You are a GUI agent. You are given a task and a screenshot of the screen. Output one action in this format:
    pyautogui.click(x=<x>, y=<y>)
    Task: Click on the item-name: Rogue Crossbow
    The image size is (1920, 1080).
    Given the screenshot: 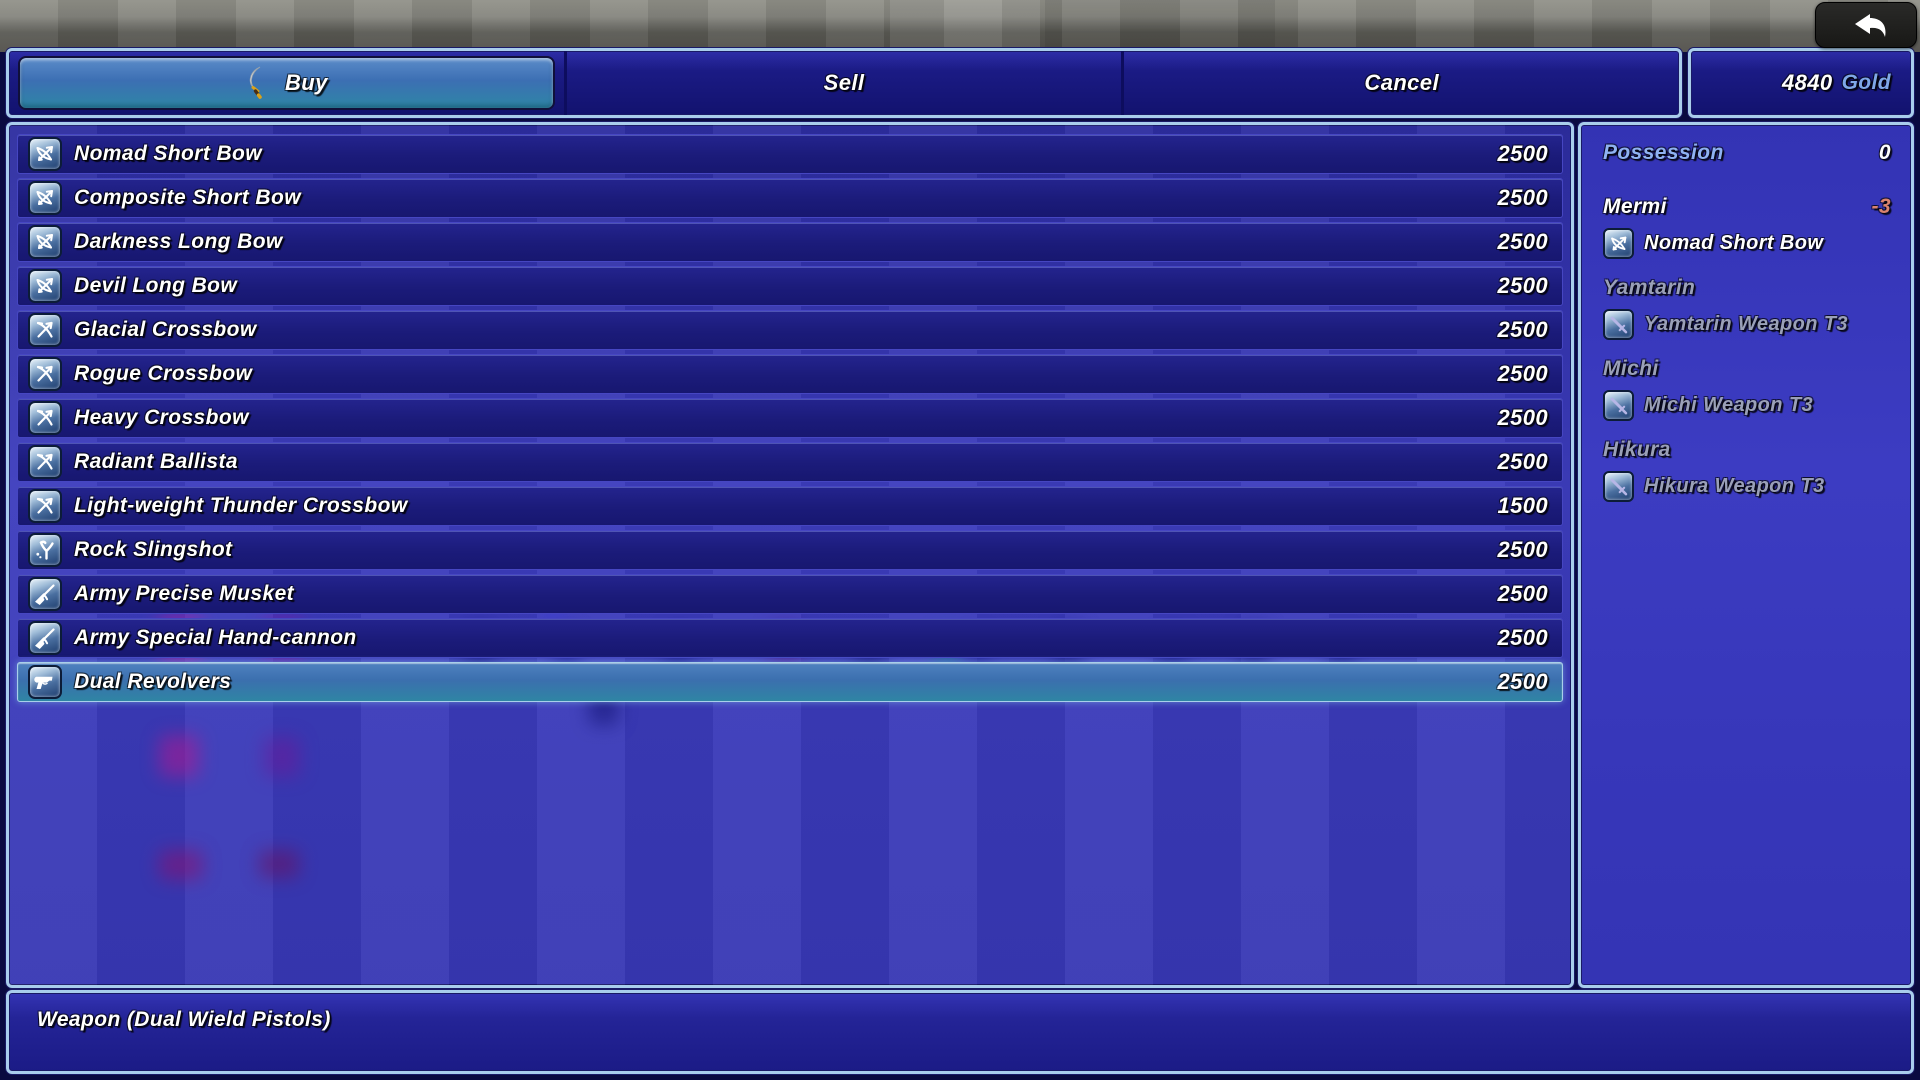 What is the action you would take?
    pyautogui.click(x=163, y=373)
    